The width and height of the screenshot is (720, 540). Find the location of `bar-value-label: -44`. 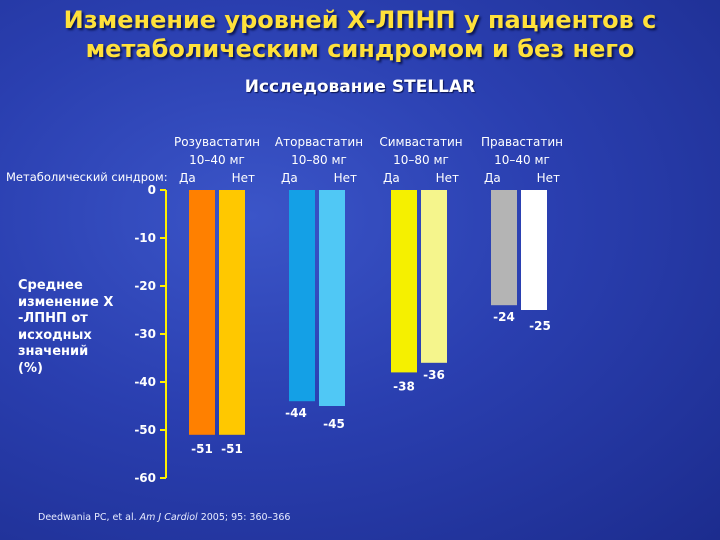

bar-value-label: -44 is located at coordinates (296, 413).